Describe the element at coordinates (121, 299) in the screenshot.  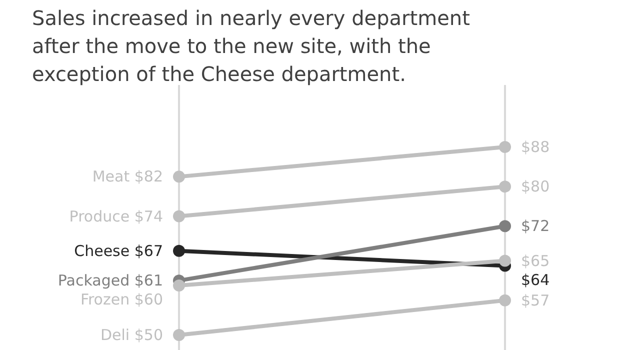
I see `text: Frozen $60` at that location.